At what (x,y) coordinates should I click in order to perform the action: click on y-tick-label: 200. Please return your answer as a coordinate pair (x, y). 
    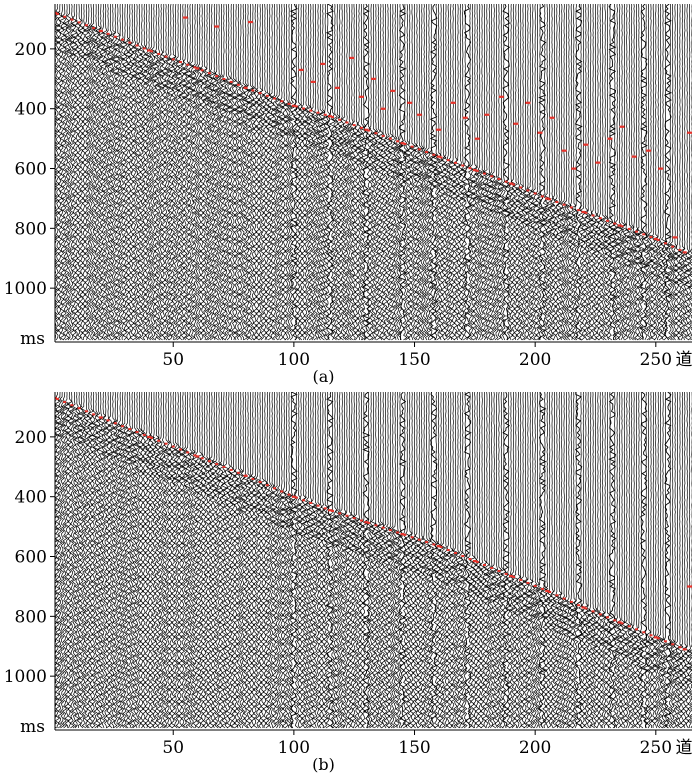
    Looking at the image, I should click on (31, 438).